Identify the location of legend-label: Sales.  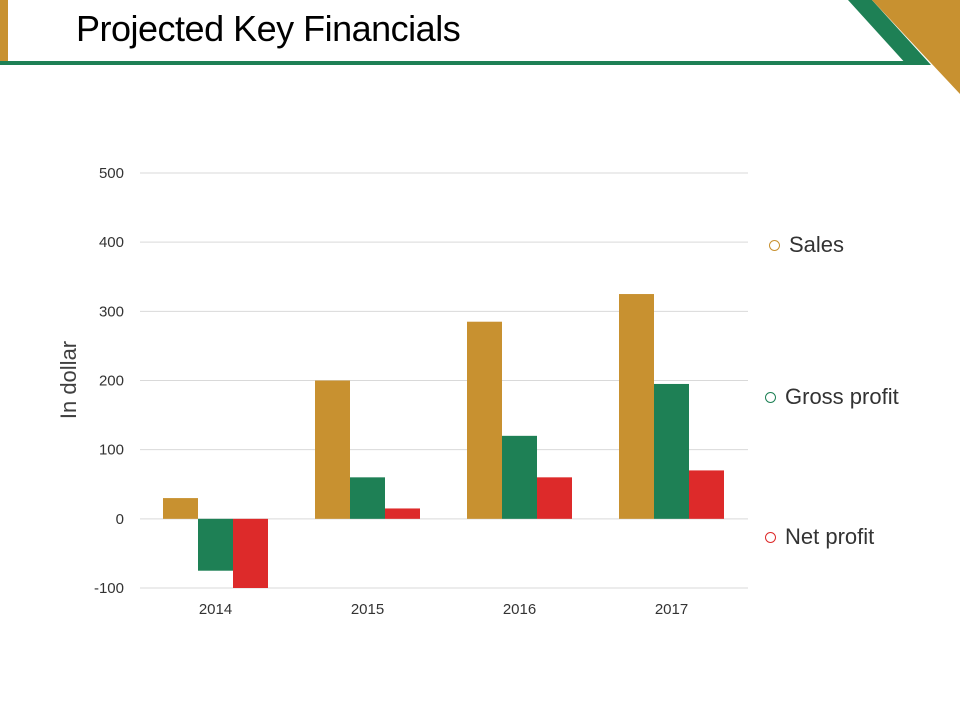
(817, 244).